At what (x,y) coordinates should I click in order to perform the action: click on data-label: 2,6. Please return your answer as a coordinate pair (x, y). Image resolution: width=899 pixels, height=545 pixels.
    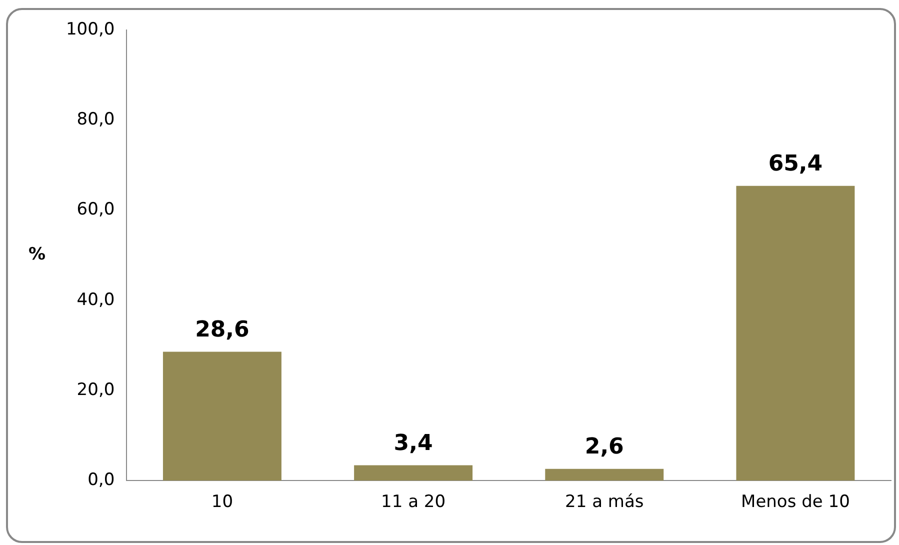
    Looking at the image, I should click on (604, 447).